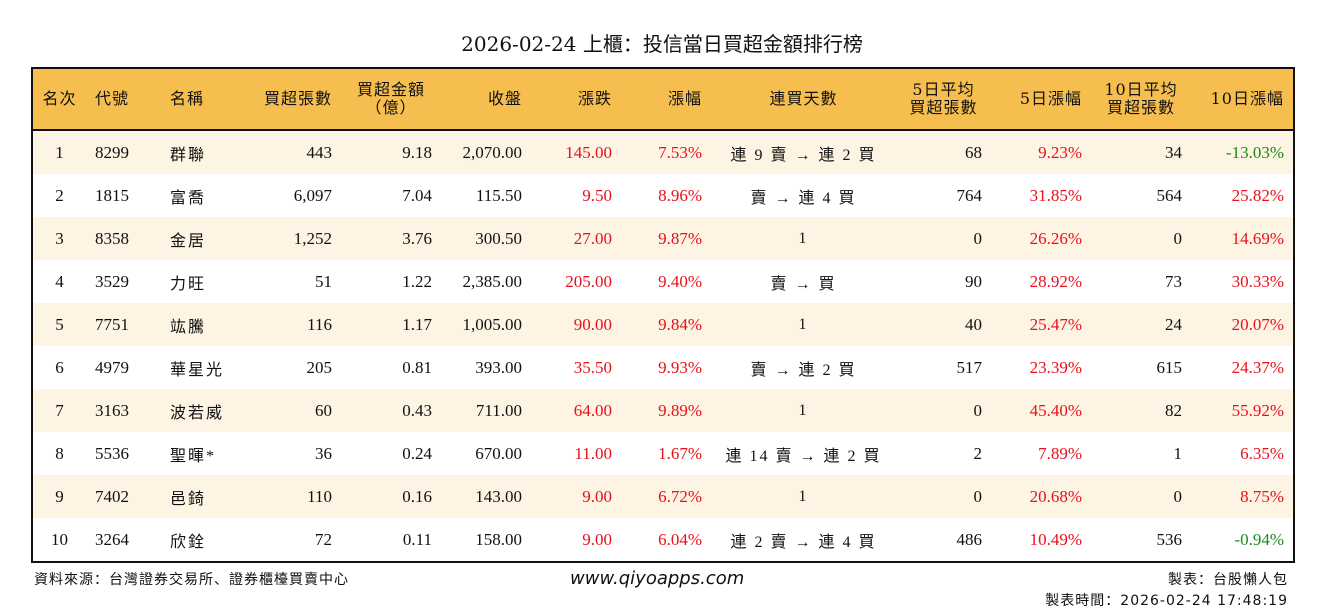  Describe the element at coordinates (576, 496) in the screenshot. I see `cell-change: 9.00` at that location.